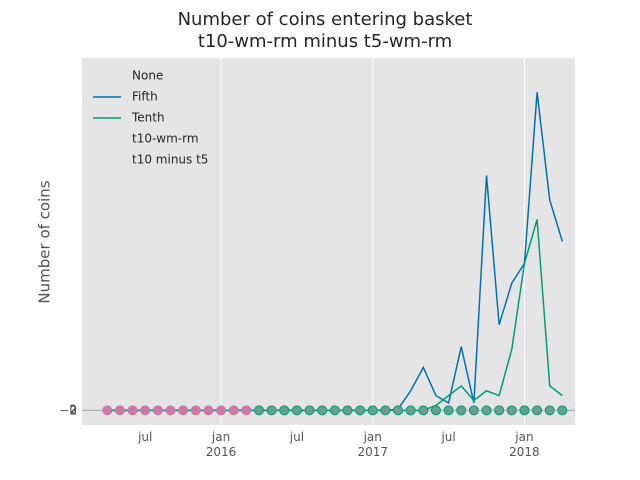 The width and height of the screenshot is (640, 480). I want to click on legend-title: None, so click(147, 76).